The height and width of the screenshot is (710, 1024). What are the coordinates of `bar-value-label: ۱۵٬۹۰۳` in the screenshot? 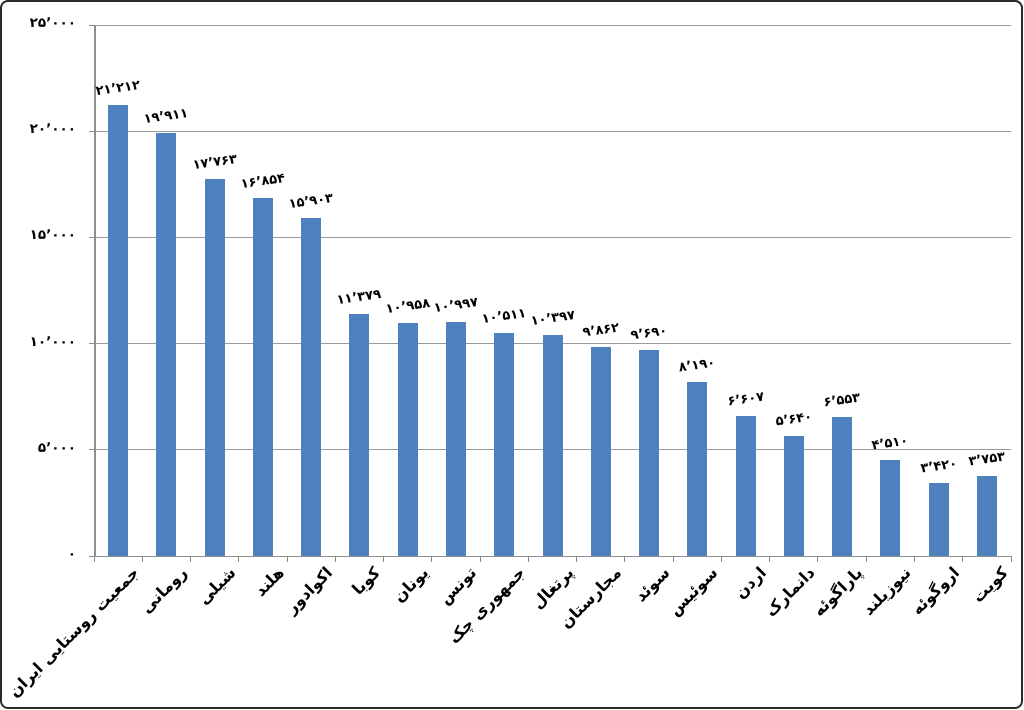 It's located at (311, 201).